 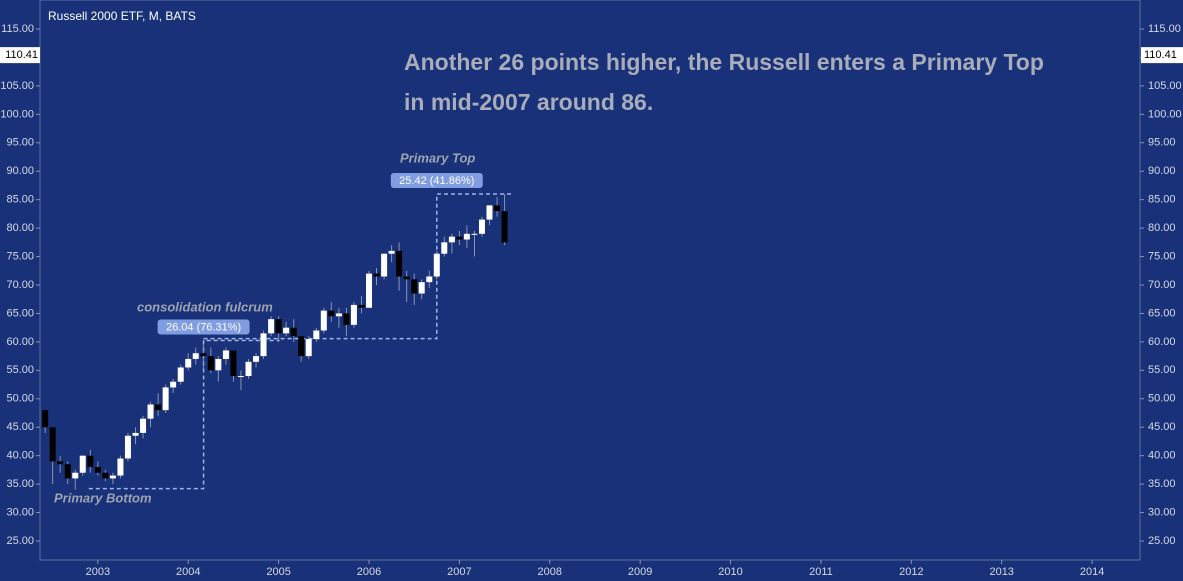 I want to click on x-tick-label: 2007, so click(x=459, y=572).